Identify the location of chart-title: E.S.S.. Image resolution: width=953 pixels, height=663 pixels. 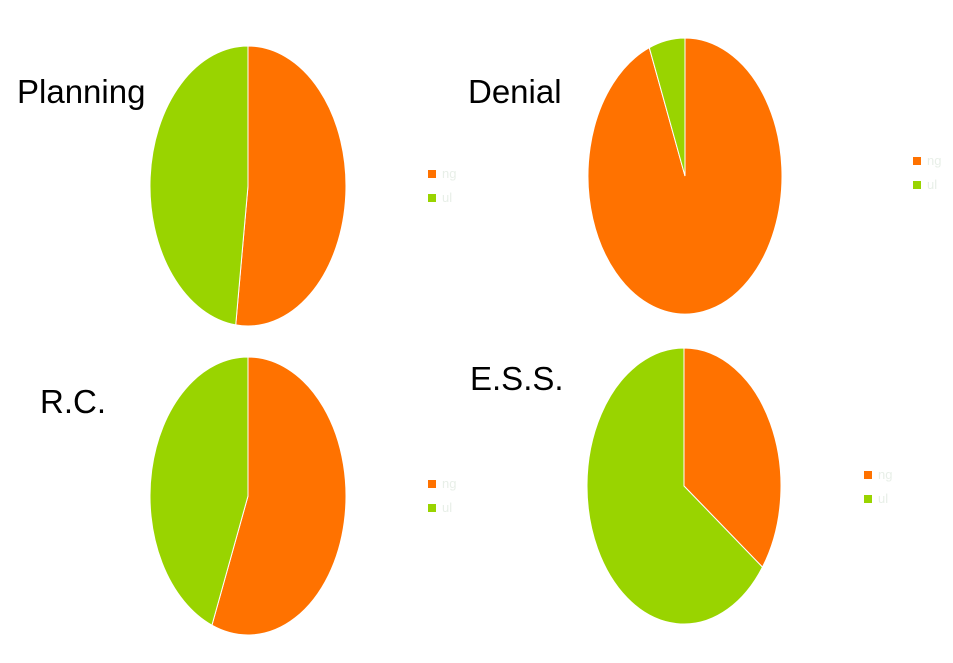
(517, 378).